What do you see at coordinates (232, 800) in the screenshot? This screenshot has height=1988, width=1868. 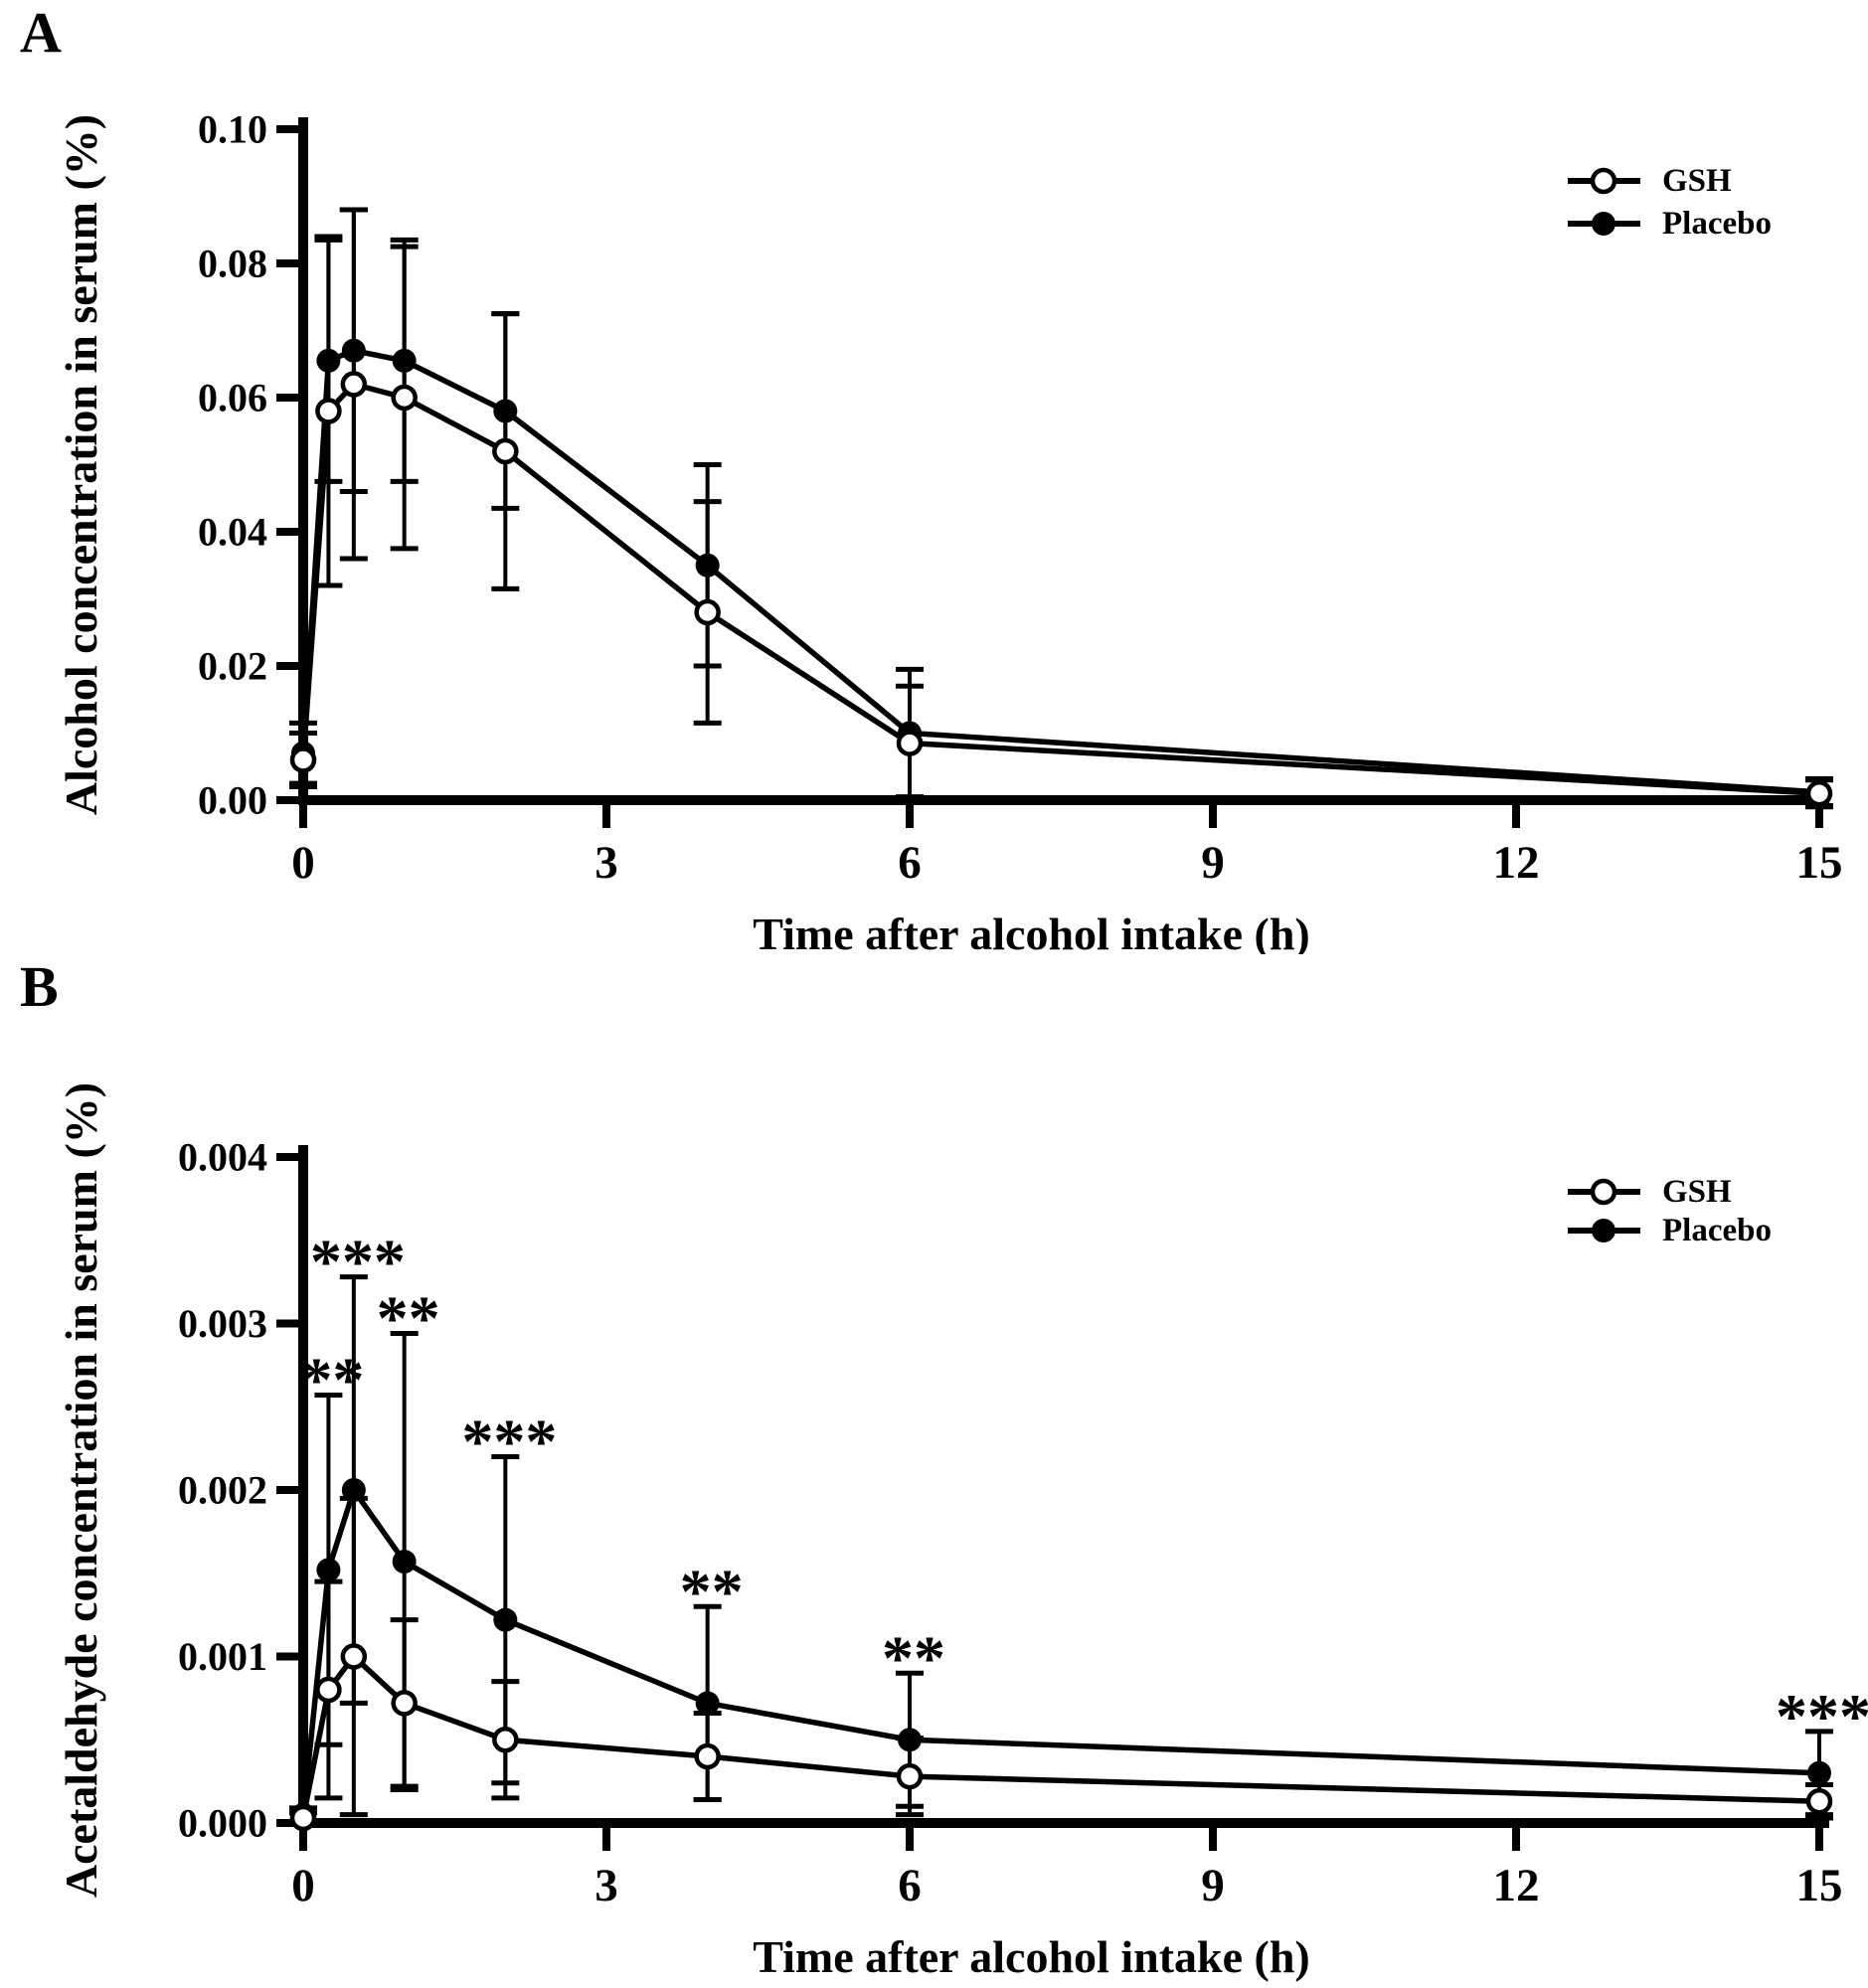 I see `y-tick-label: 0.00` at bounding box center [232, 800].